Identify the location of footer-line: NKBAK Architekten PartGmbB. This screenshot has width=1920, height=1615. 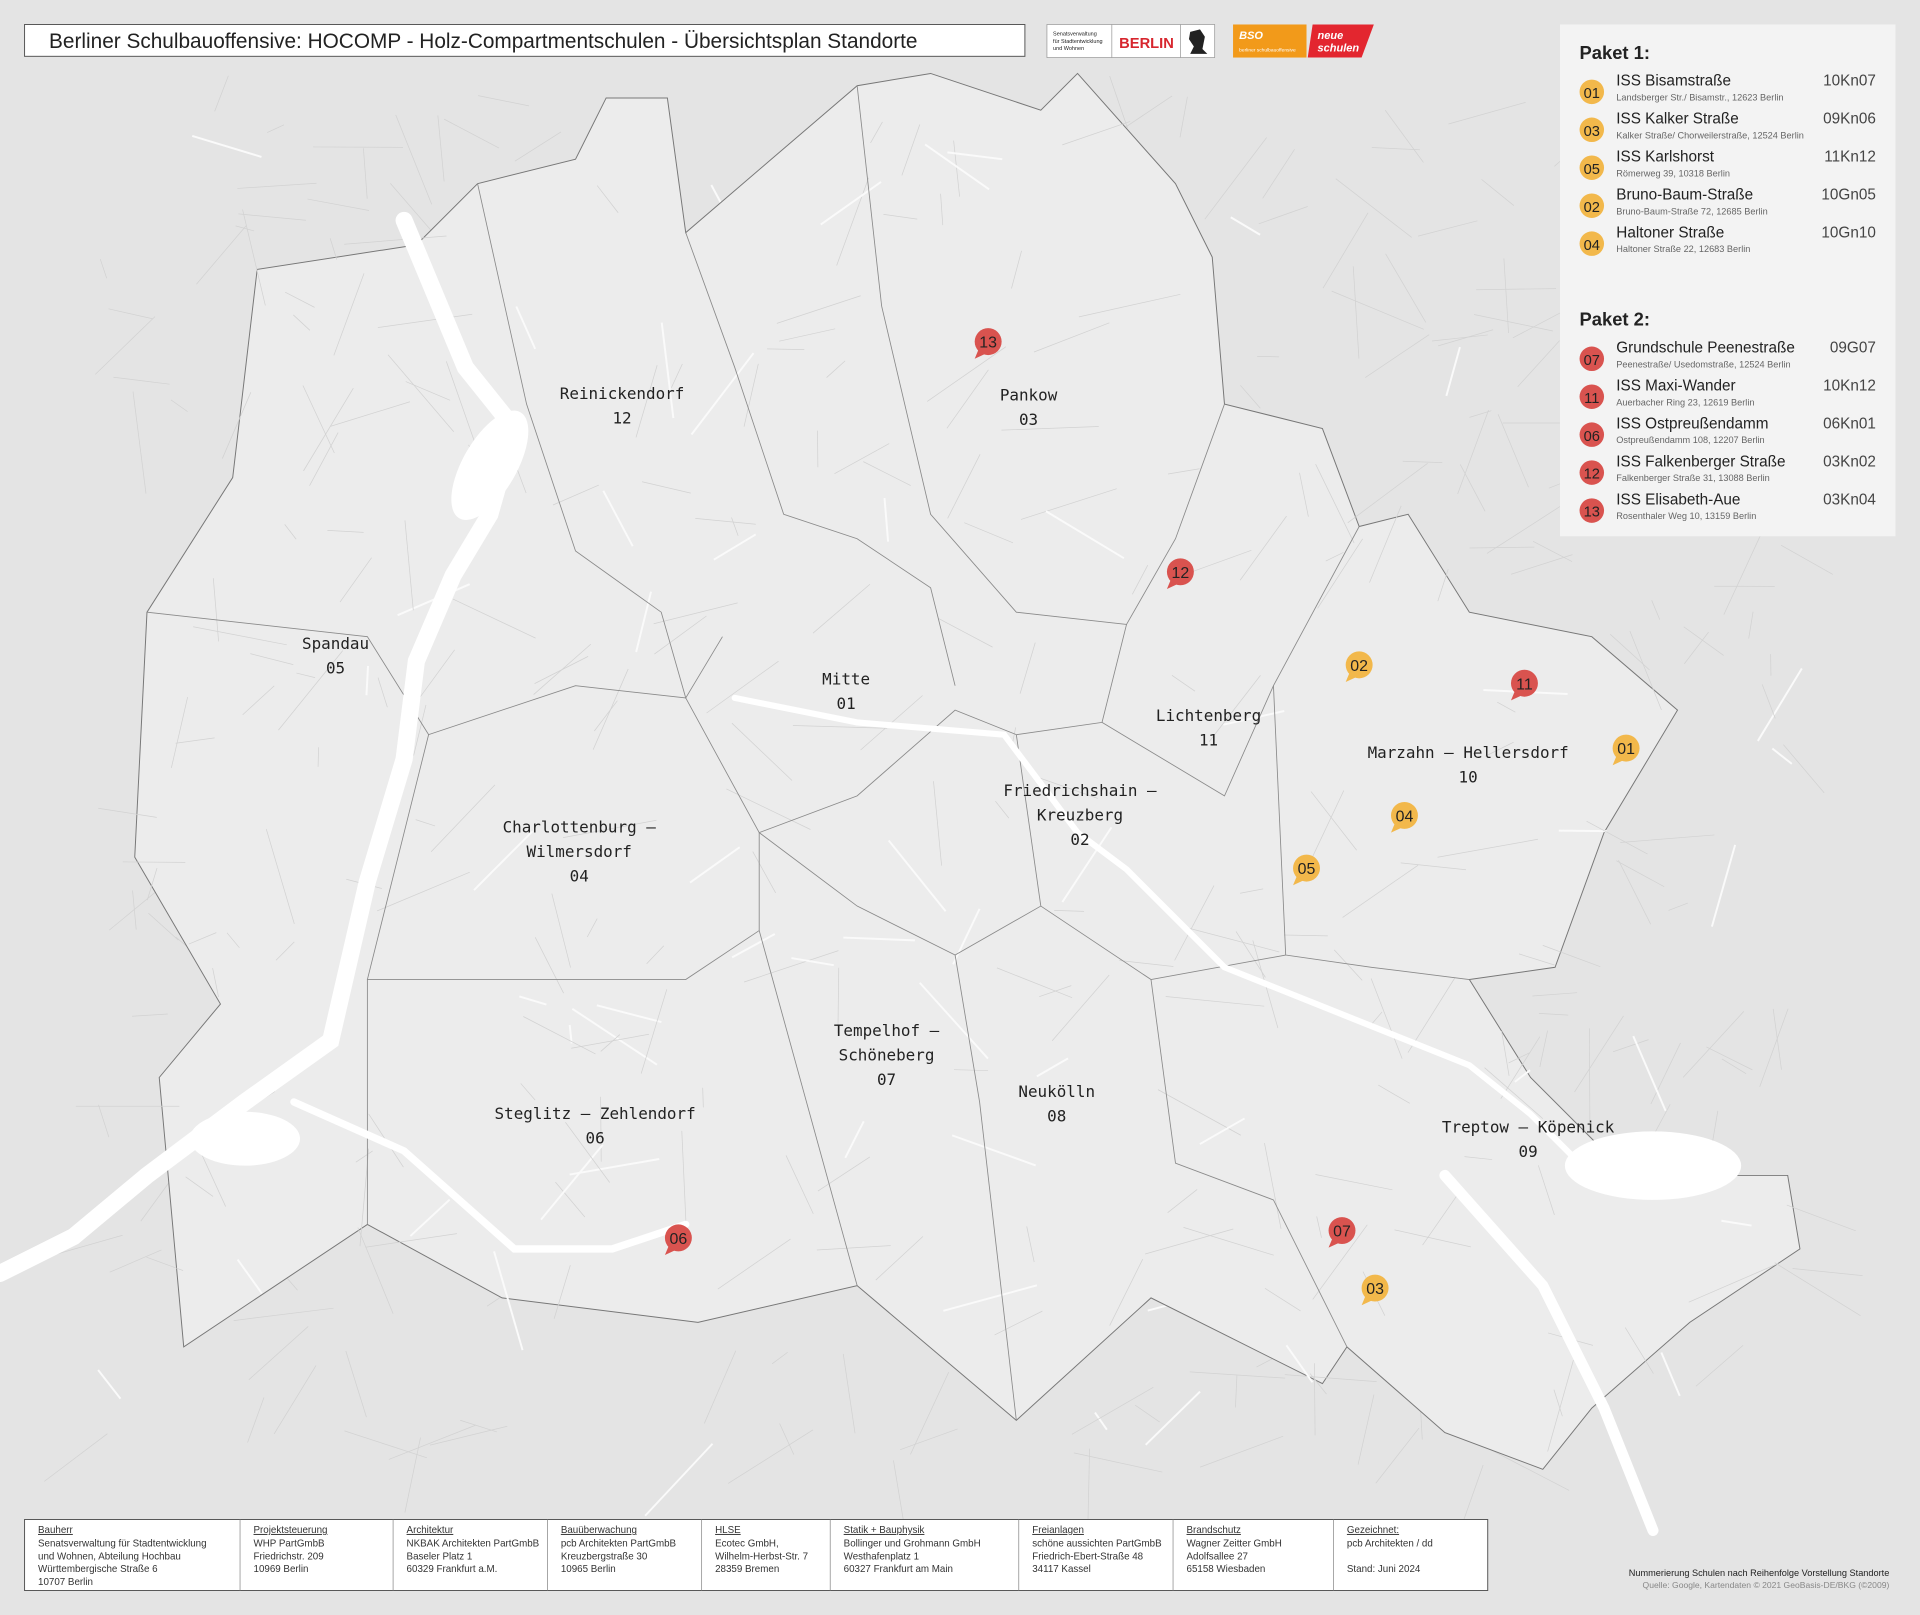
(473, 1543).